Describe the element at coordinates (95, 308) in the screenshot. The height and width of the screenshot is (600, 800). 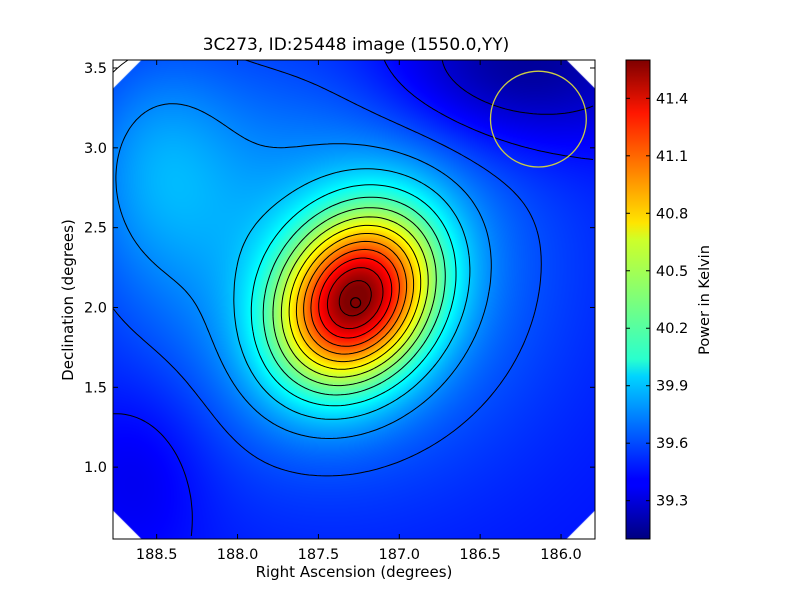
I see `y-tick-label: 2.0` at that location.